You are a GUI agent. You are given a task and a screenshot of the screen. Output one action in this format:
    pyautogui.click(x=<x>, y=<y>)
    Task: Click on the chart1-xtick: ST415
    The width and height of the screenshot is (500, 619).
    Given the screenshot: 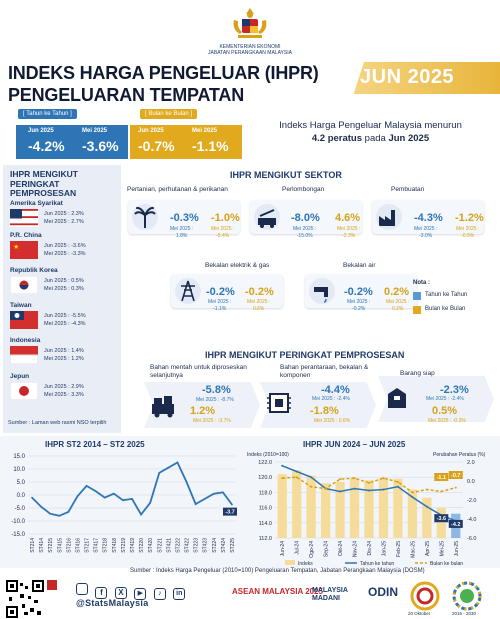 What is the action you would take?
    pyautogui.click(x=60, y=545)
    